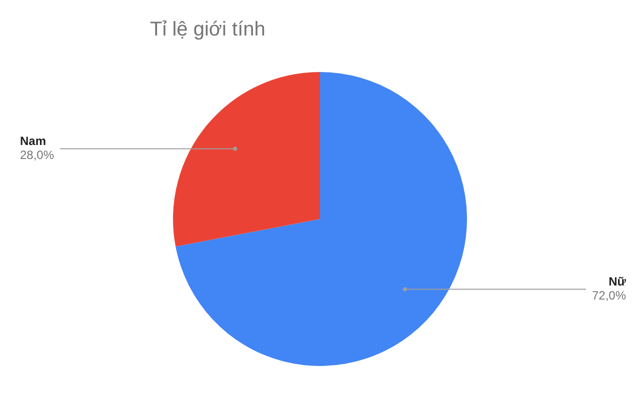  I want to click on slice-label: Nam, so click(33, 141).